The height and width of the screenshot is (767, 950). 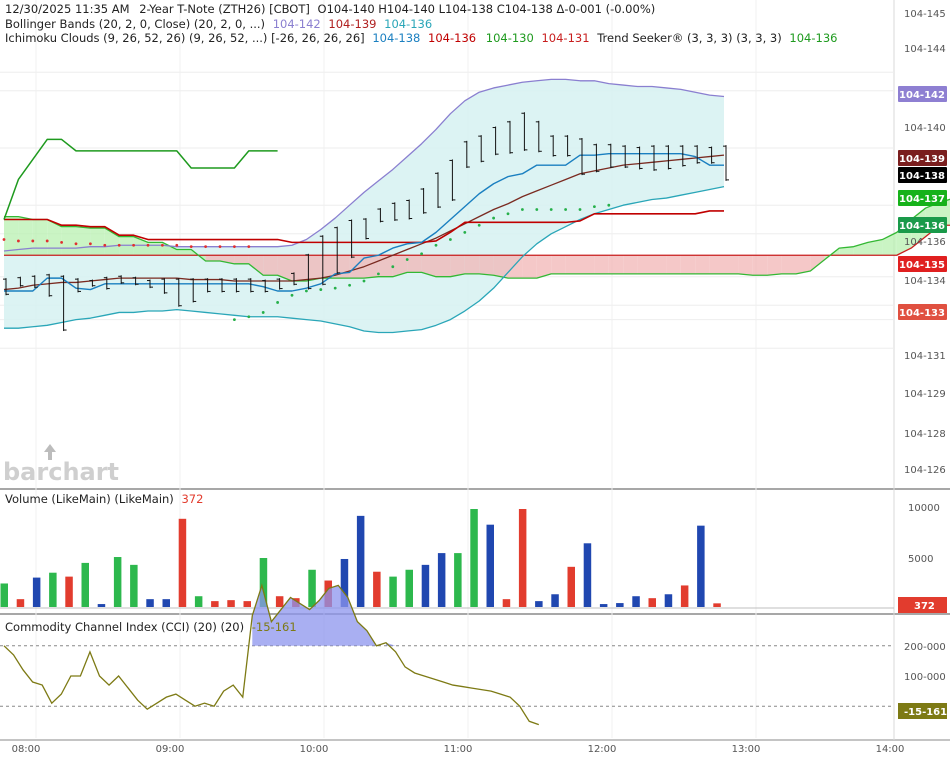 I want to click on bb-value-2: 104-139, so click(x=352, y=24).